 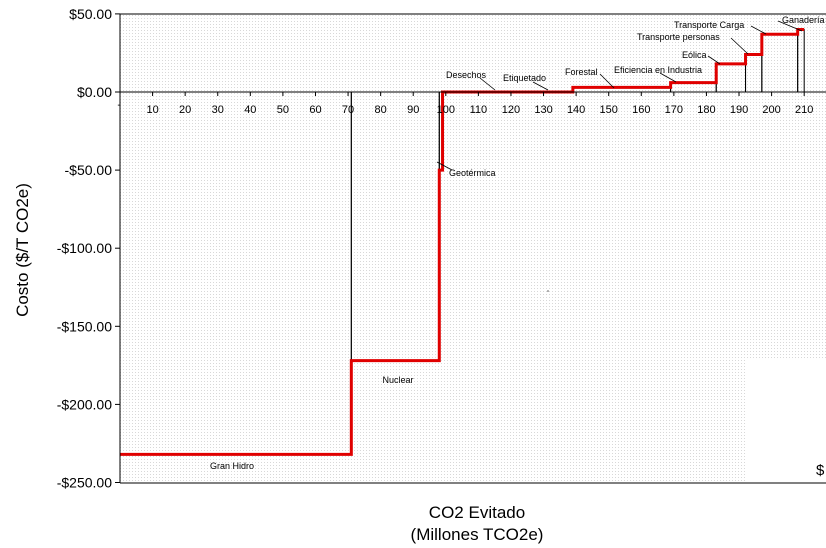 I want to click on y-tick-label: -$200.00, so click(x=84, y=404).